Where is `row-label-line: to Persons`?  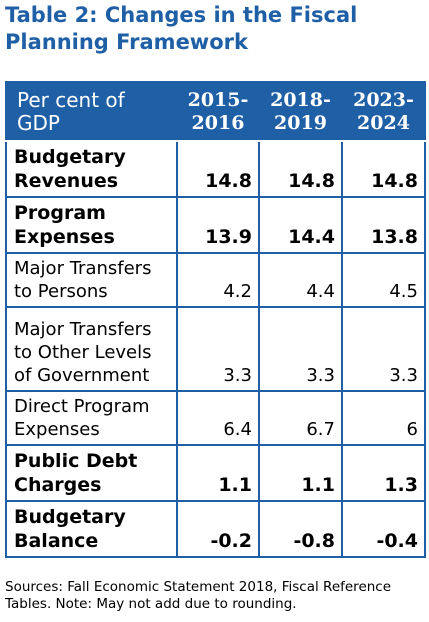 row-label-line: to Persons is located at coordinates (61, 291).